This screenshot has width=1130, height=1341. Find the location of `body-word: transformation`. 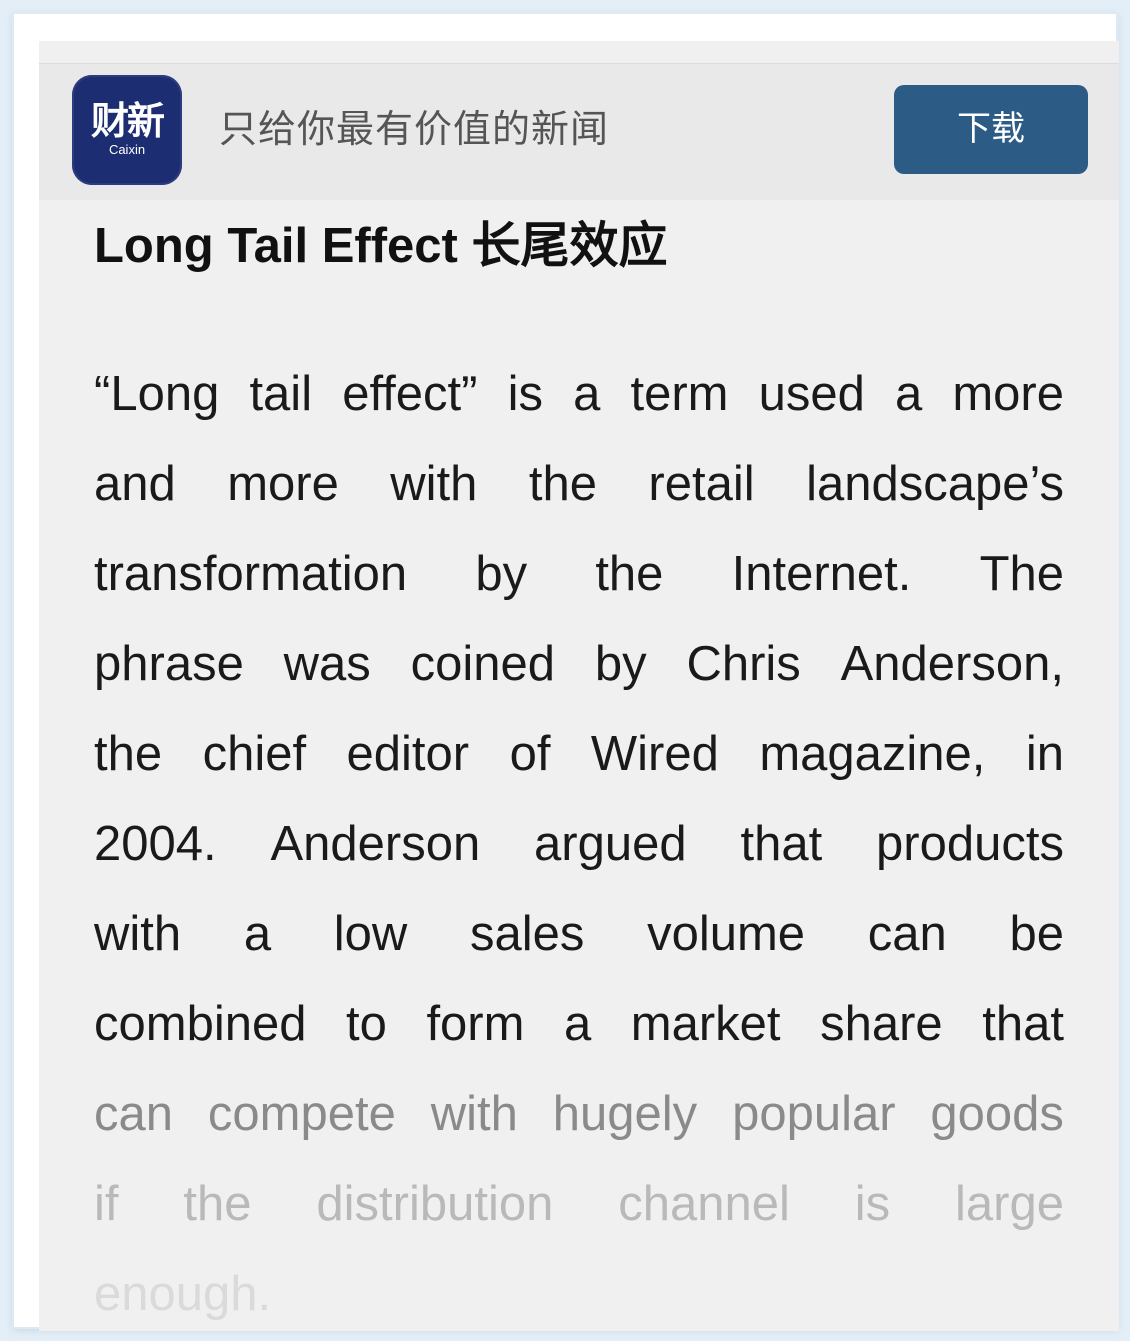

body-word: transformation is located at coordinates (251, 574).